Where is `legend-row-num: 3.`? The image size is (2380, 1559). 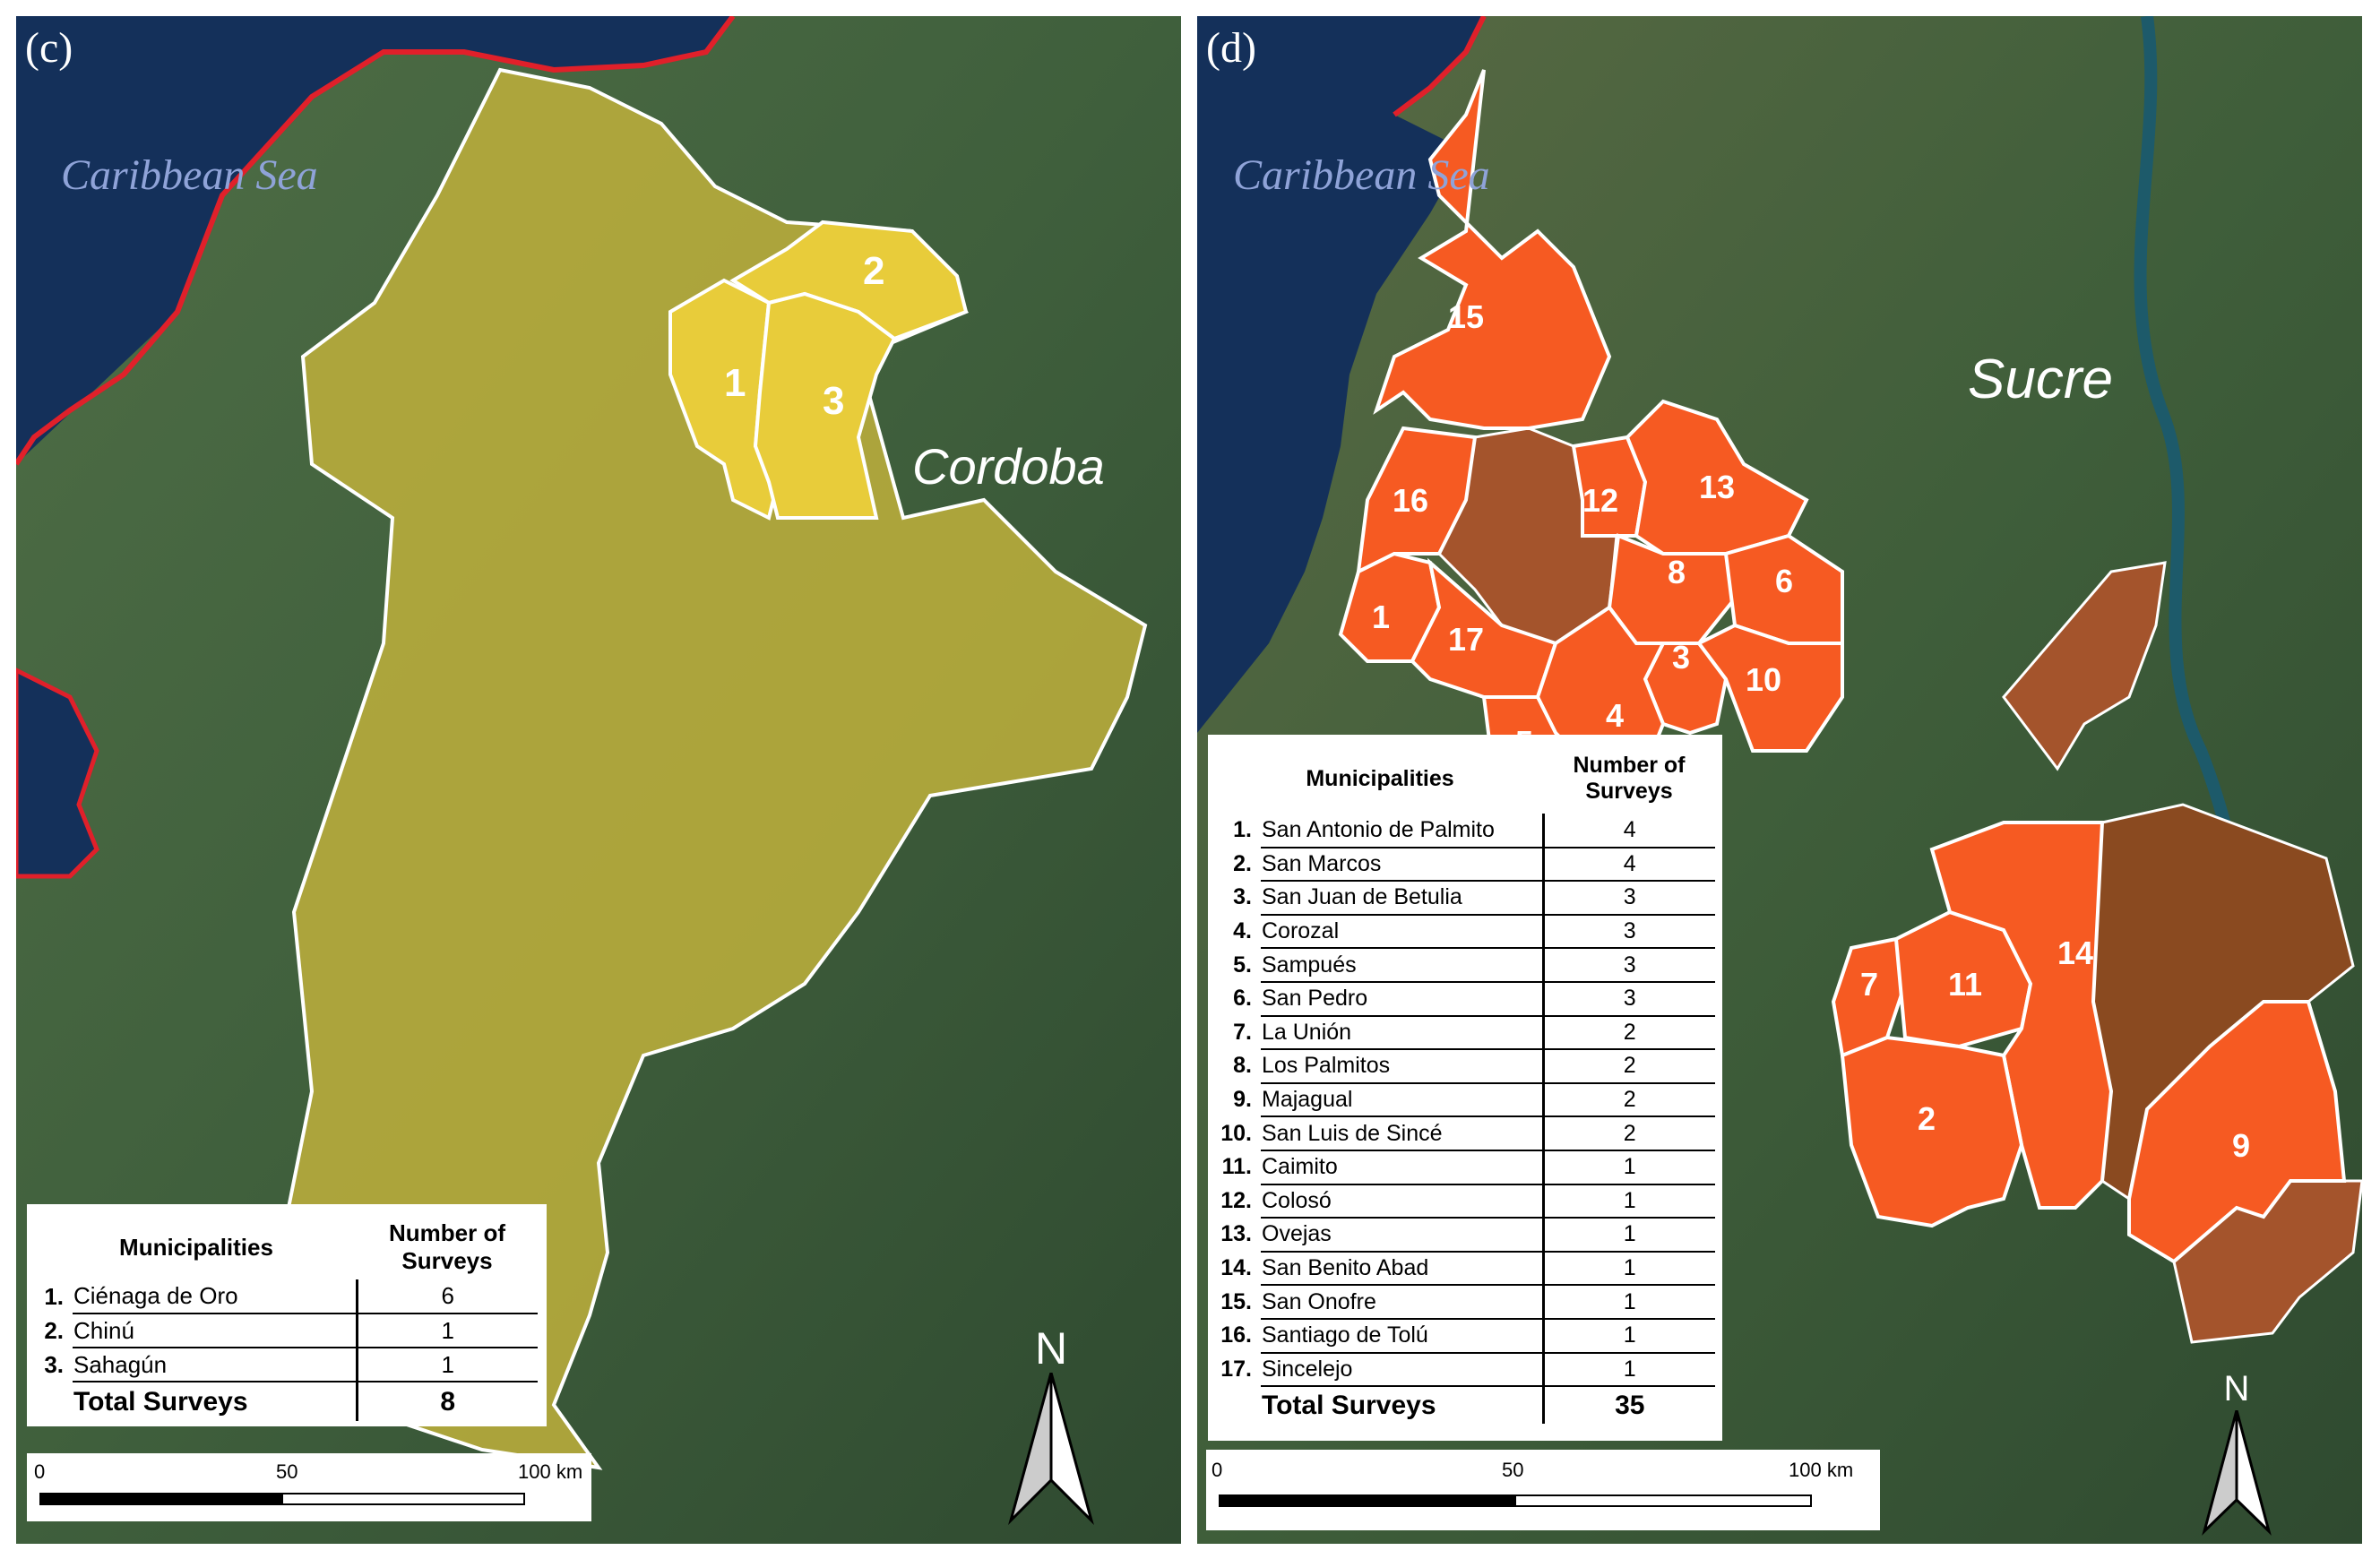 legend-row-num: 3. is located at coordinates (54, 1364).